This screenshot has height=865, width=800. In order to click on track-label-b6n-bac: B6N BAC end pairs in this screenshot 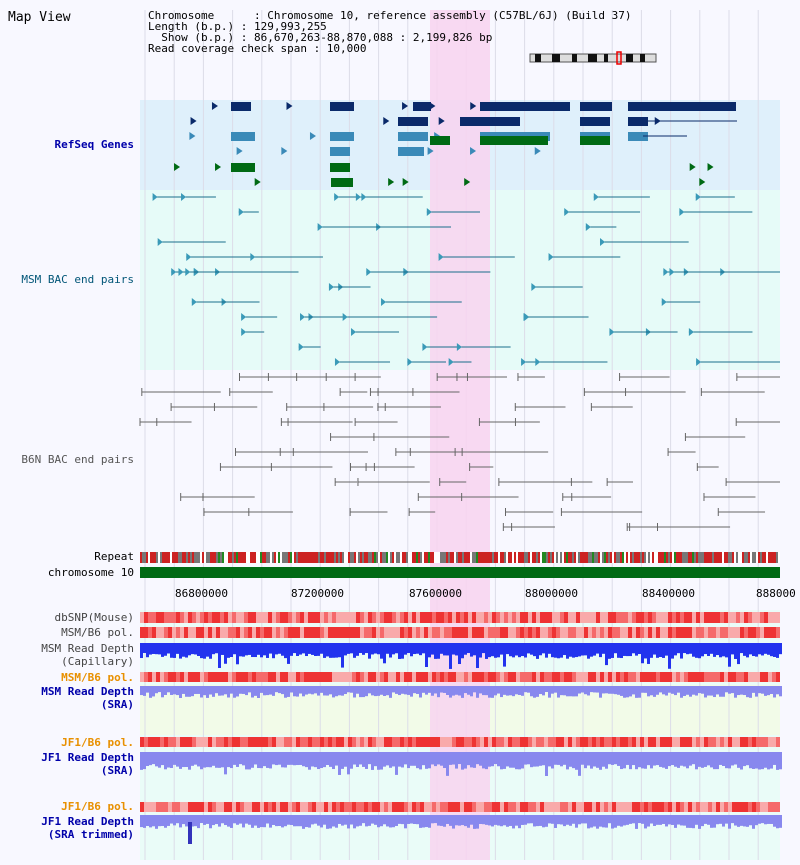, I will do `click(77, 459)`.